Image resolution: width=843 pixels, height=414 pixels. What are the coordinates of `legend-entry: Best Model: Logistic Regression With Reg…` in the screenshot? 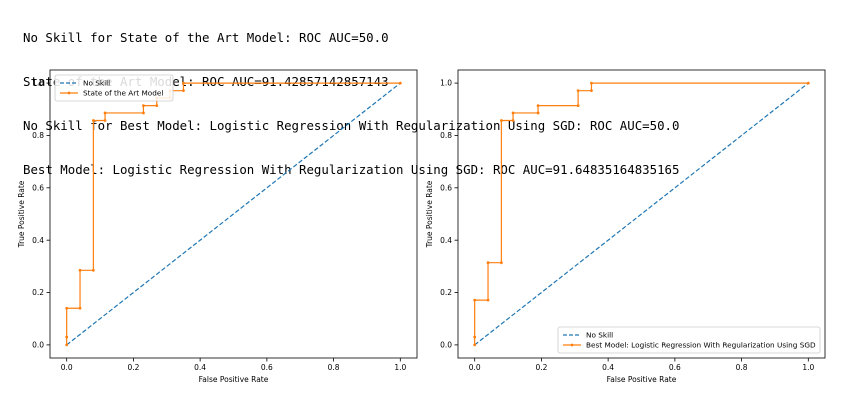 It's located at (701, 345).